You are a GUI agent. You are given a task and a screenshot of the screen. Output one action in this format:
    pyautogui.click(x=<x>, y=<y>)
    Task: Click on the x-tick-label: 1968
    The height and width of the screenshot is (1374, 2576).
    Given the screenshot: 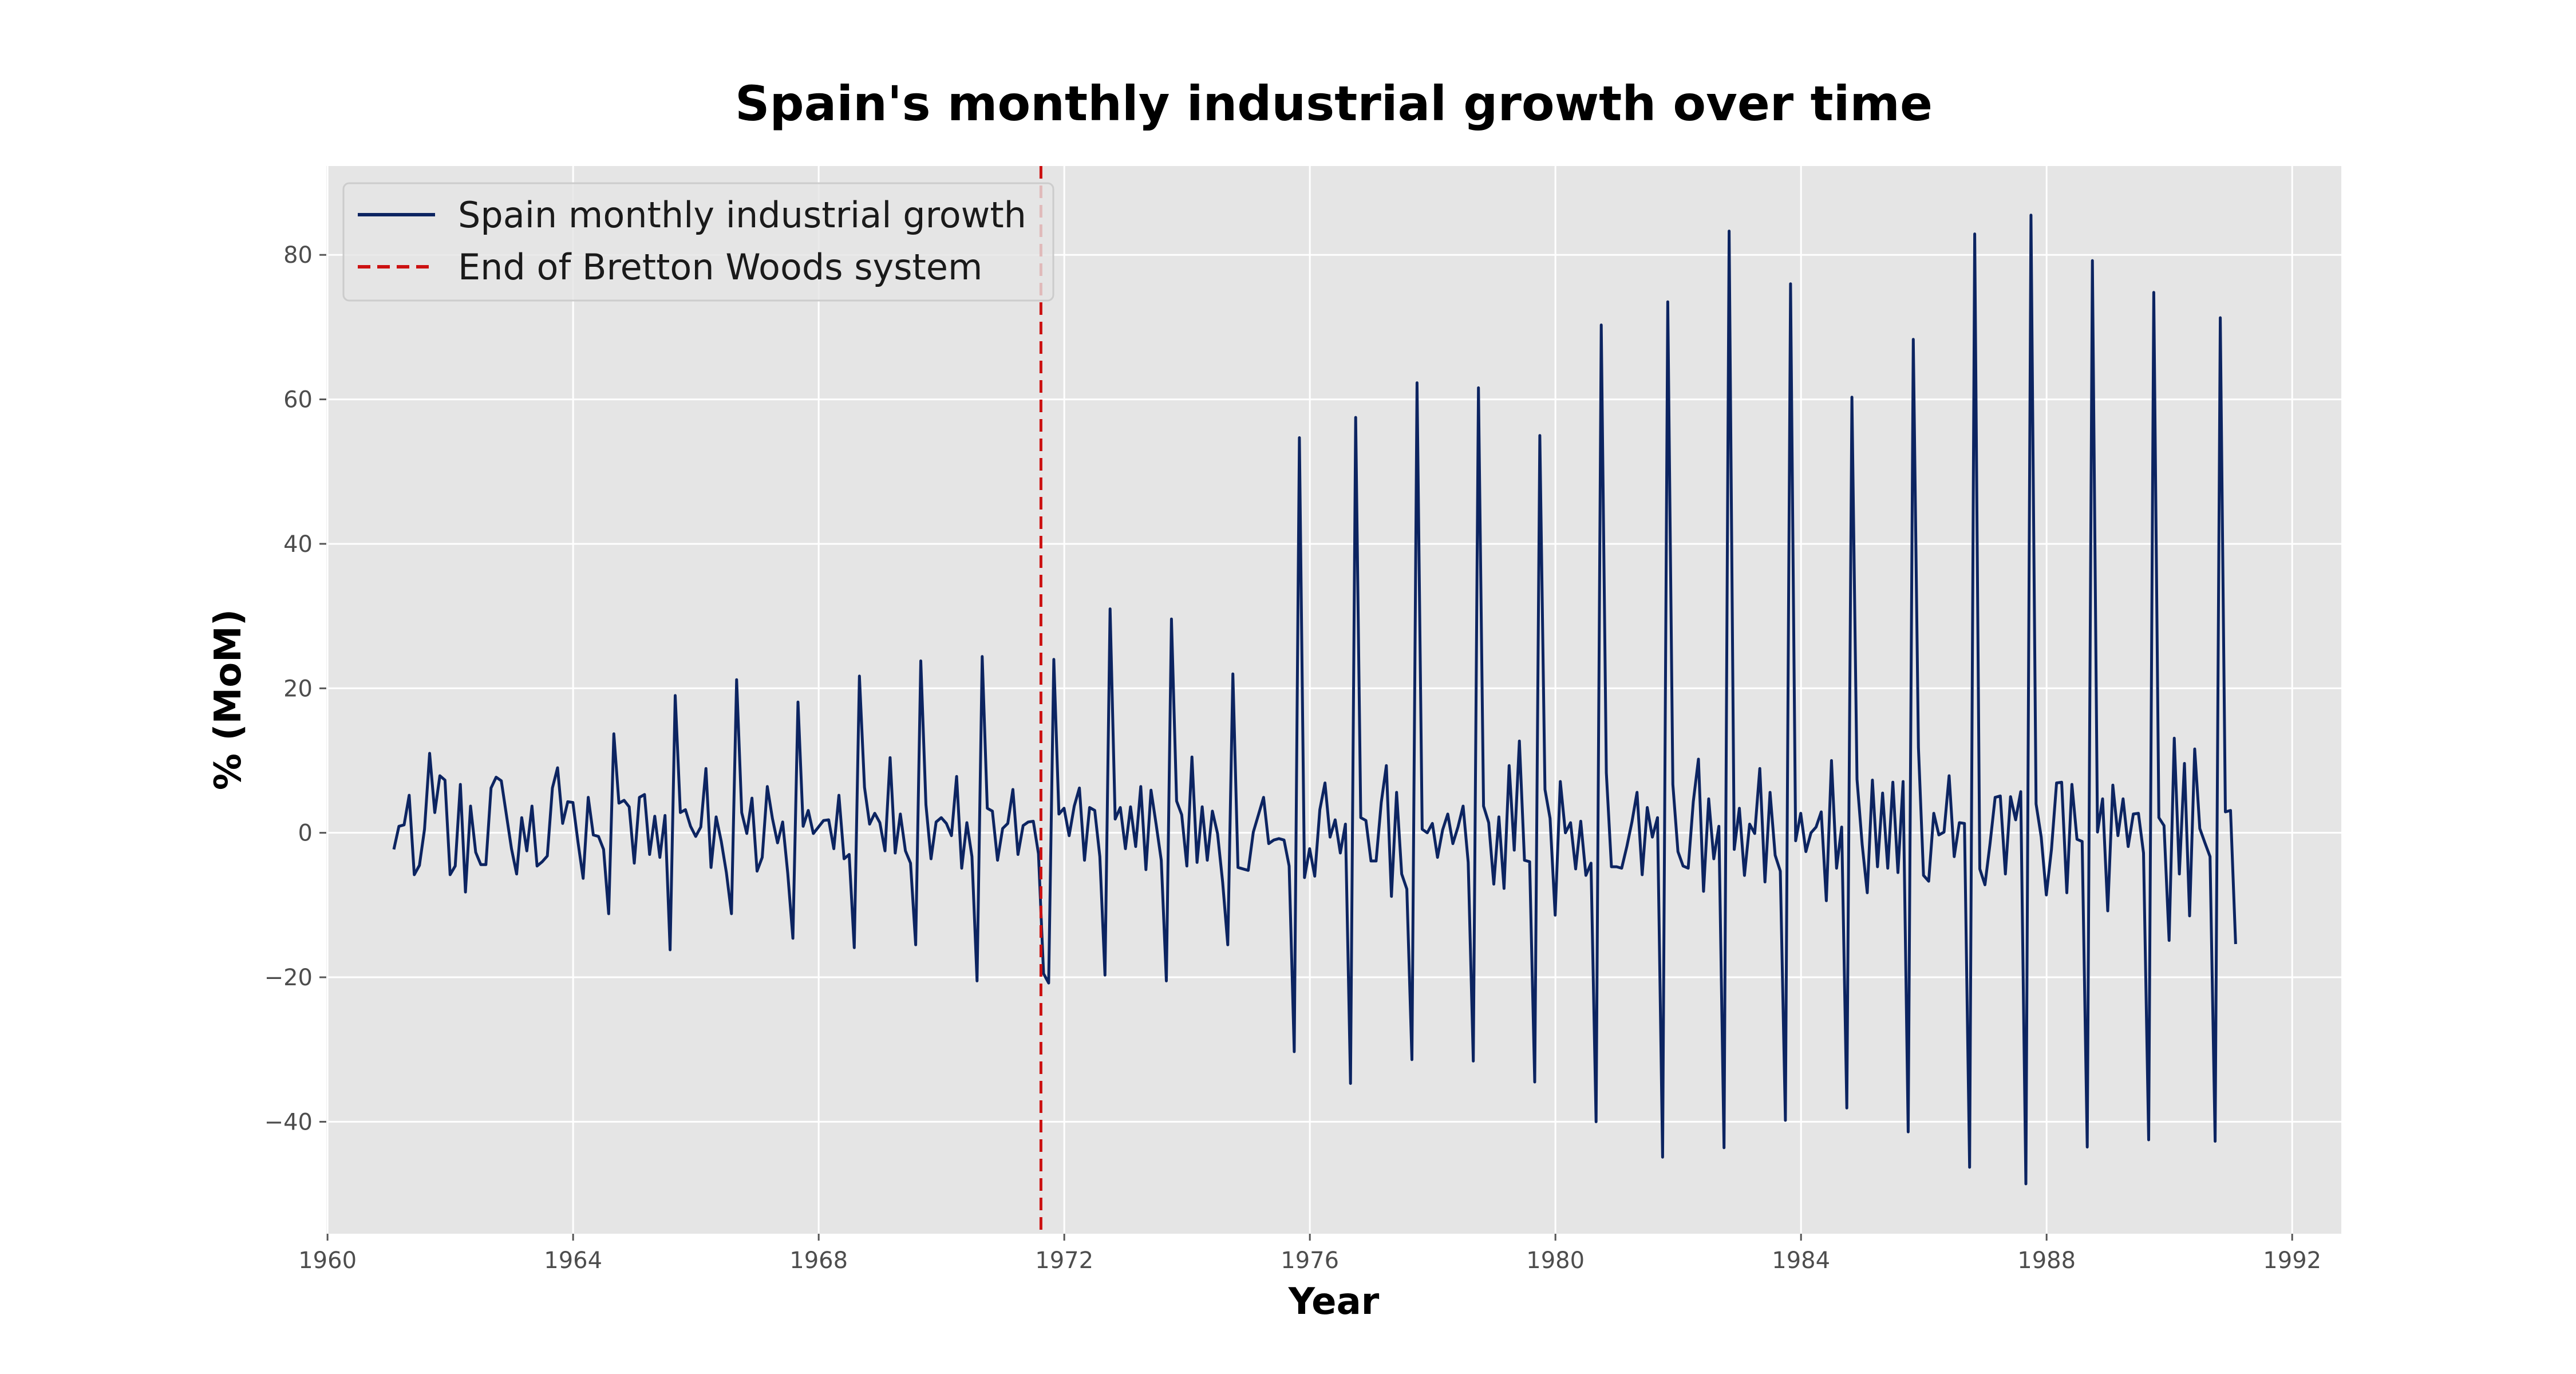 What is the action you would take?
    pyautogui.click(x=818, y=1260)
    